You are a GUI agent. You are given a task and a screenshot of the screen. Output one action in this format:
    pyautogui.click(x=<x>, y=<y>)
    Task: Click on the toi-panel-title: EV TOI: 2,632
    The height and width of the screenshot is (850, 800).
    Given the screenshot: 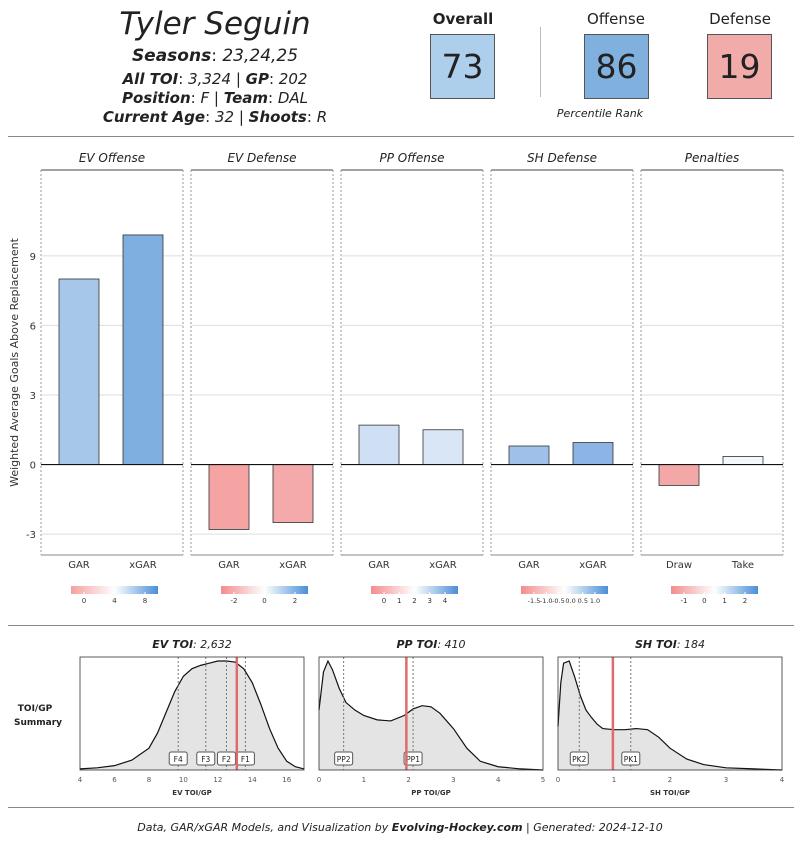 What is the action you would take?
    pyautogui.click(x=192, y=644)
    